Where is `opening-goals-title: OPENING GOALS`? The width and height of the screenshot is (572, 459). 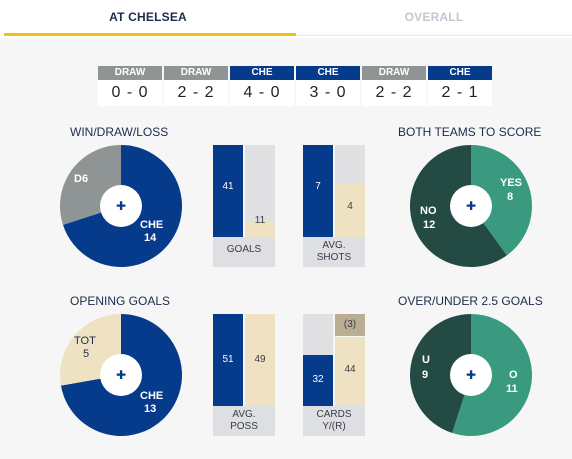 opening-goals-title: OPENING GOALS is located at coordinates (120, 301).